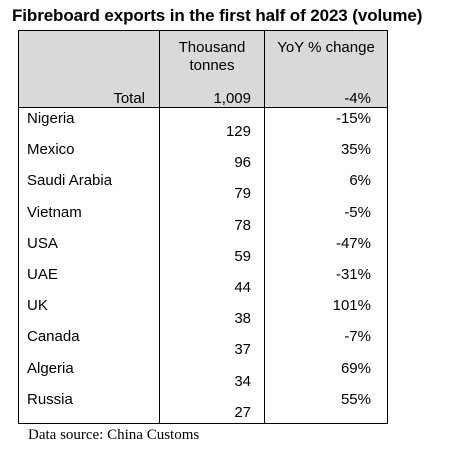 Image resolution: width=472 pixels, height=454 pixels. What do you see at coordinates (357, 212) in the screenshot?
I see `change-value: -5%` at bounding box center [357, 212].